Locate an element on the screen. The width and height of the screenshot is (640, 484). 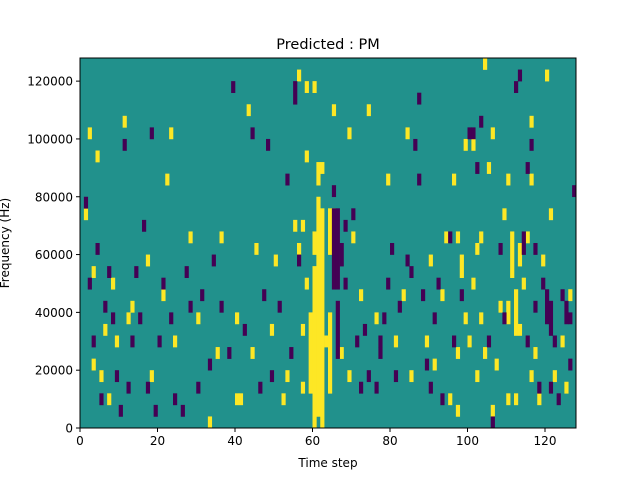
chart-title: Predicted : PM is located at coordinates (327, 45).